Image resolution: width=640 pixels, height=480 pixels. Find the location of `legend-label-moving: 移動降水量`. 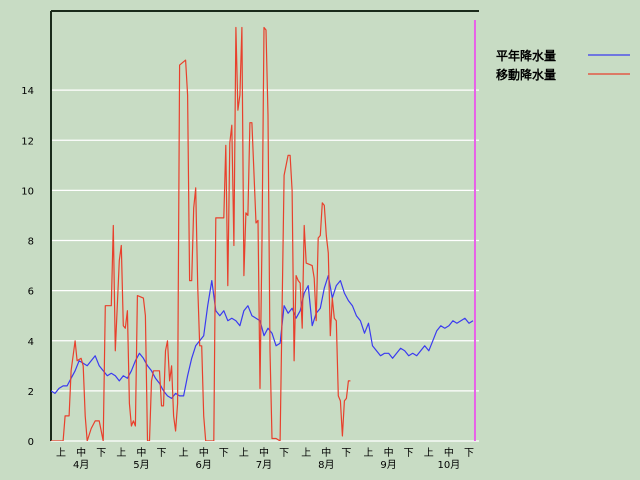

legend-label-moving: 移動降水量 is located at coordinates (526, 74).